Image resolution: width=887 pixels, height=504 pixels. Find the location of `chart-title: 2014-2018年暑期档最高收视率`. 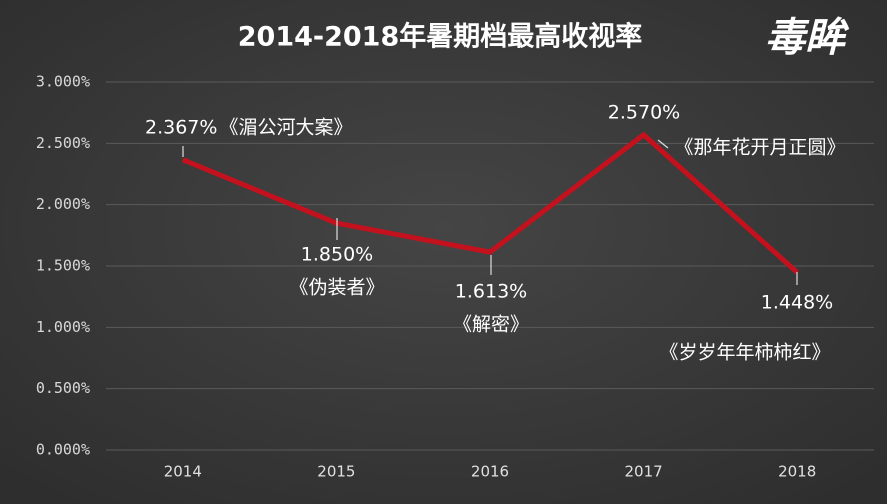

chart-title: 2014-2018年暑期档最高收视率 is located at coordinates (440, 37).